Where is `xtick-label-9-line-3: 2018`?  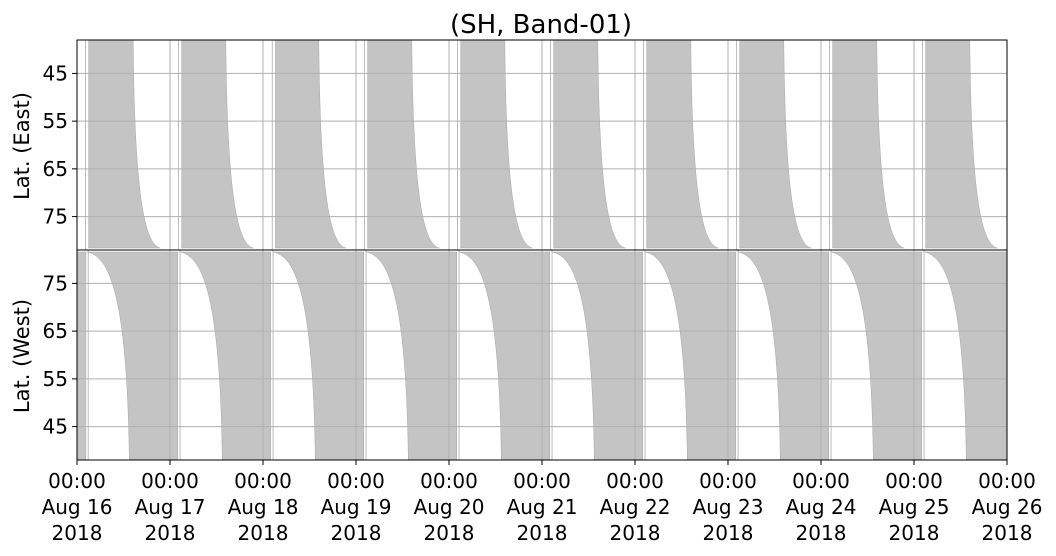
xtick-label-9-line-3: 2018 is located at coordinates (821, 533).